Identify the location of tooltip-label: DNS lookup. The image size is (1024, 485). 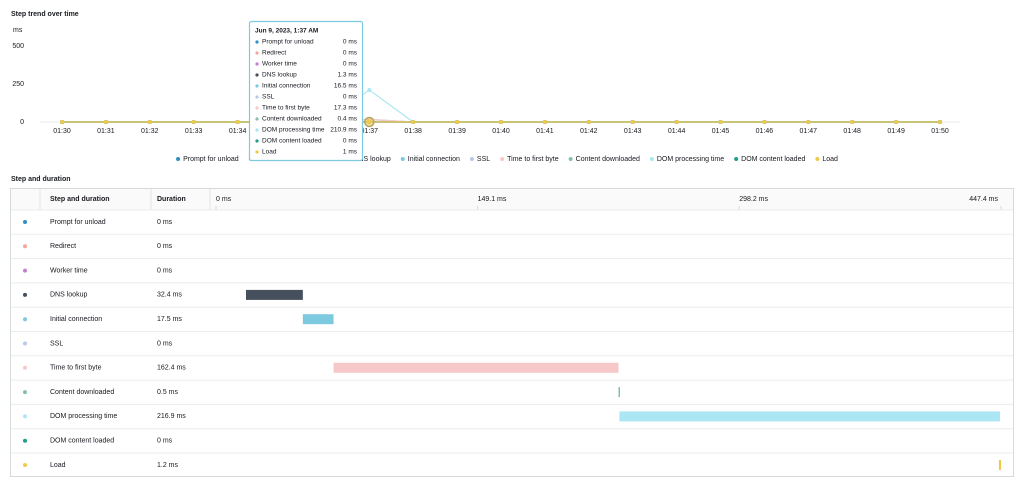
(279, 75).